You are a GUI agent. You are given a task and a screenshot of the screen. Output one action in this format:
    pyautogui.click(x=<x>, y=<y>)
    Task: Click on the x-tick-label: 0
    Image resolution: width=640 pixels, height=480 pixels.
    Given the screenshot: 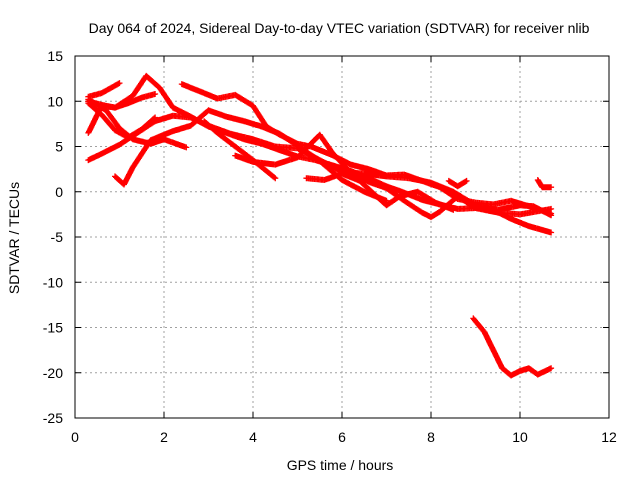 What is the action you would take?
    pyautogui.click(x=75, y=437)
    